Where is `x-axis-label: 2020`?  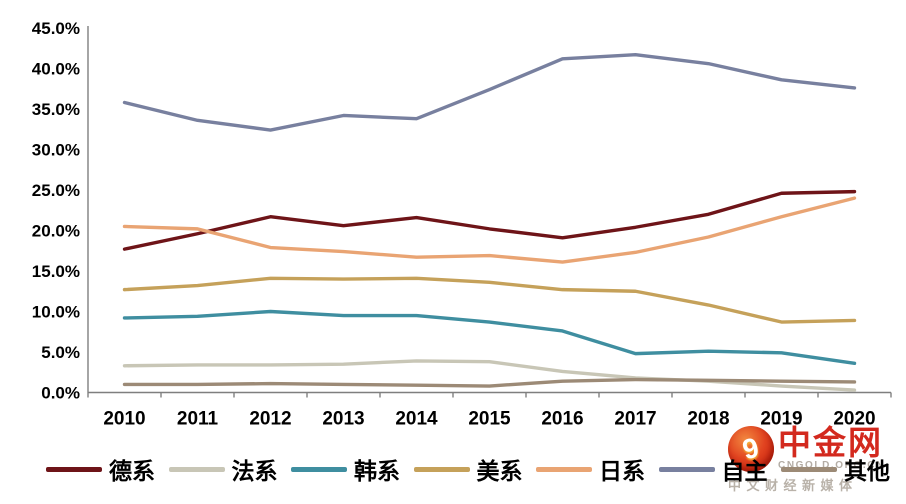
x-axis-label: 2020 is located at coordinates (854, 419).